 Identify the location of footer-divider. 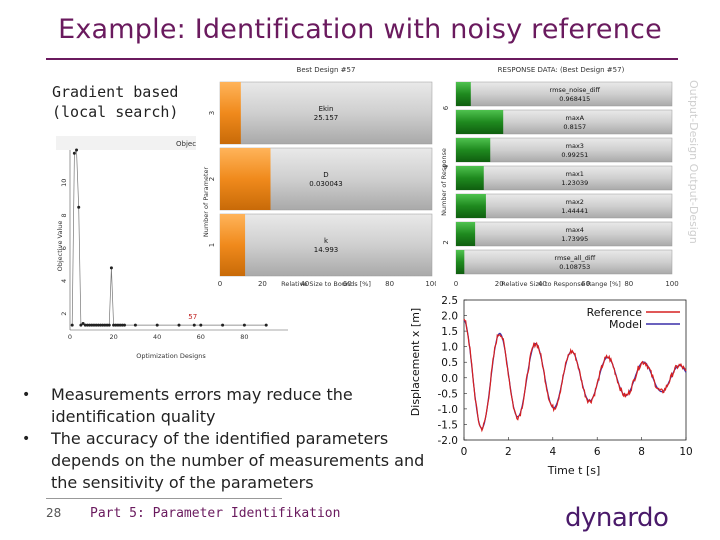
(164, 498).